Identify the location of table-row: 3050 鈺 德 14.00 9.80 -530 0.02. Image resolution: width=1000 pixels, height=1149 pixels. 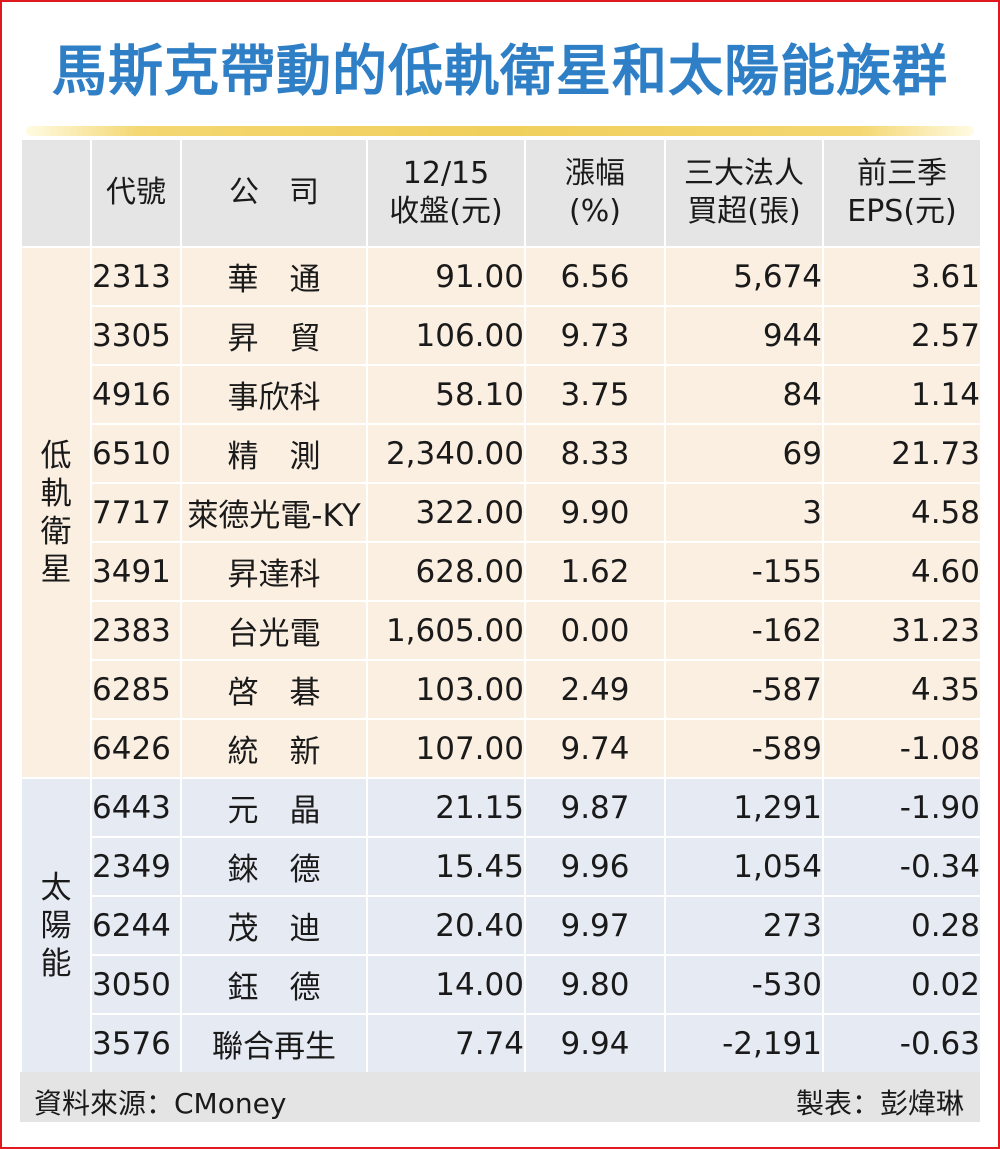
(501, 984).